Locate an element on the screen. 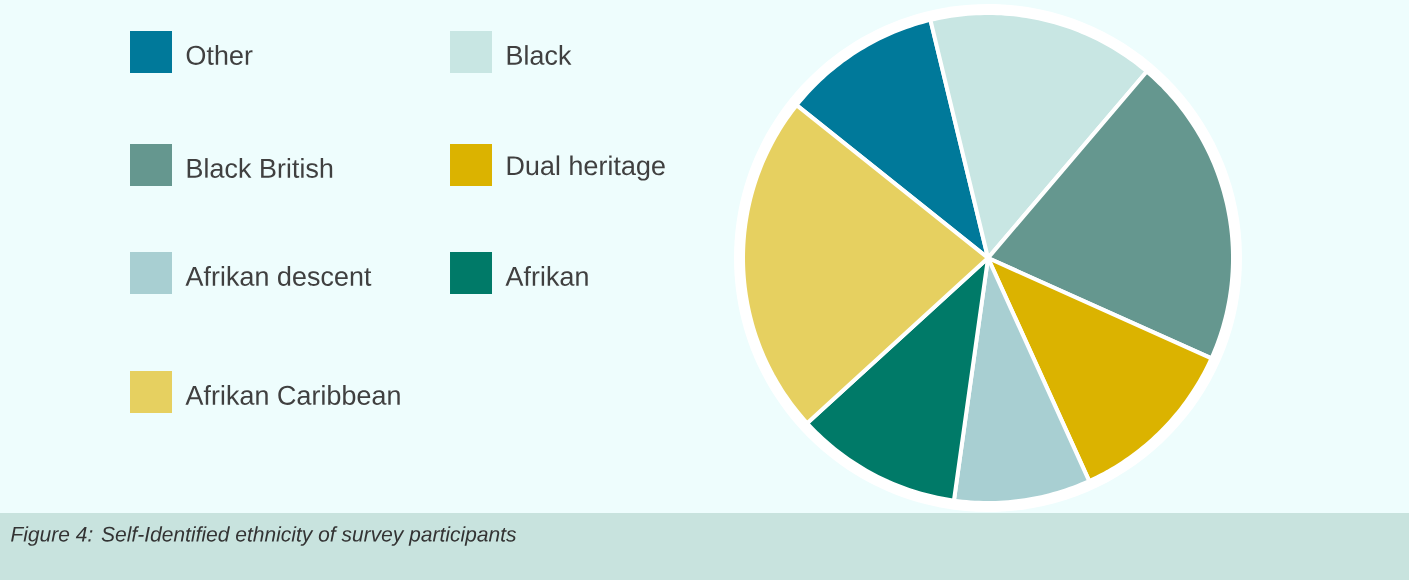 This screenshot has height=580, width=1409. legend-label: Afrikan Caribbean is located at coordinates (292, 395).